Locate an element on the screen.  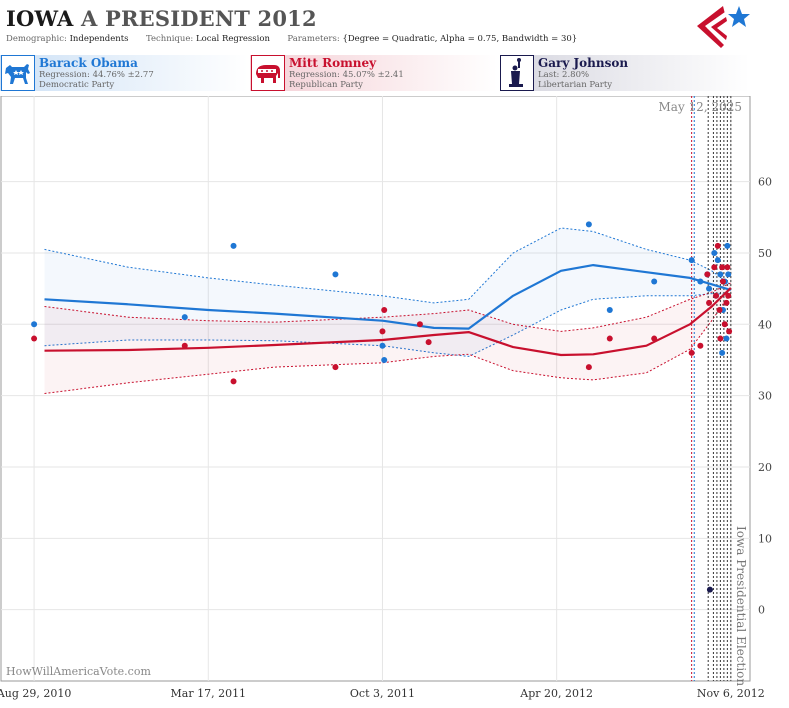
candidate-legend-background is located at coordinates (375, 73).